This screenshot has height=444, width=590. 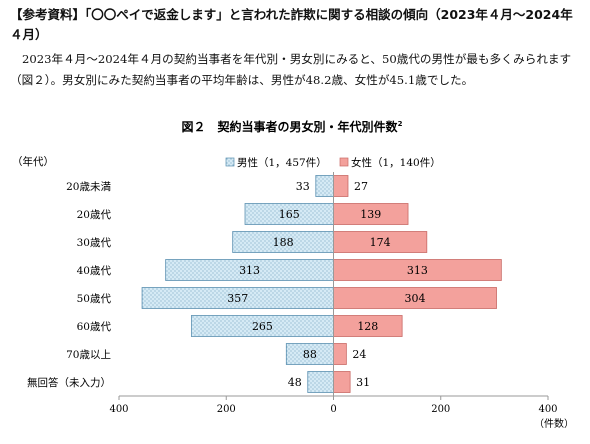 What do you see at coordinates (88, 187) in the screenshot?
I see `category-label: 20歳未満` at bounding box center [88, 187].